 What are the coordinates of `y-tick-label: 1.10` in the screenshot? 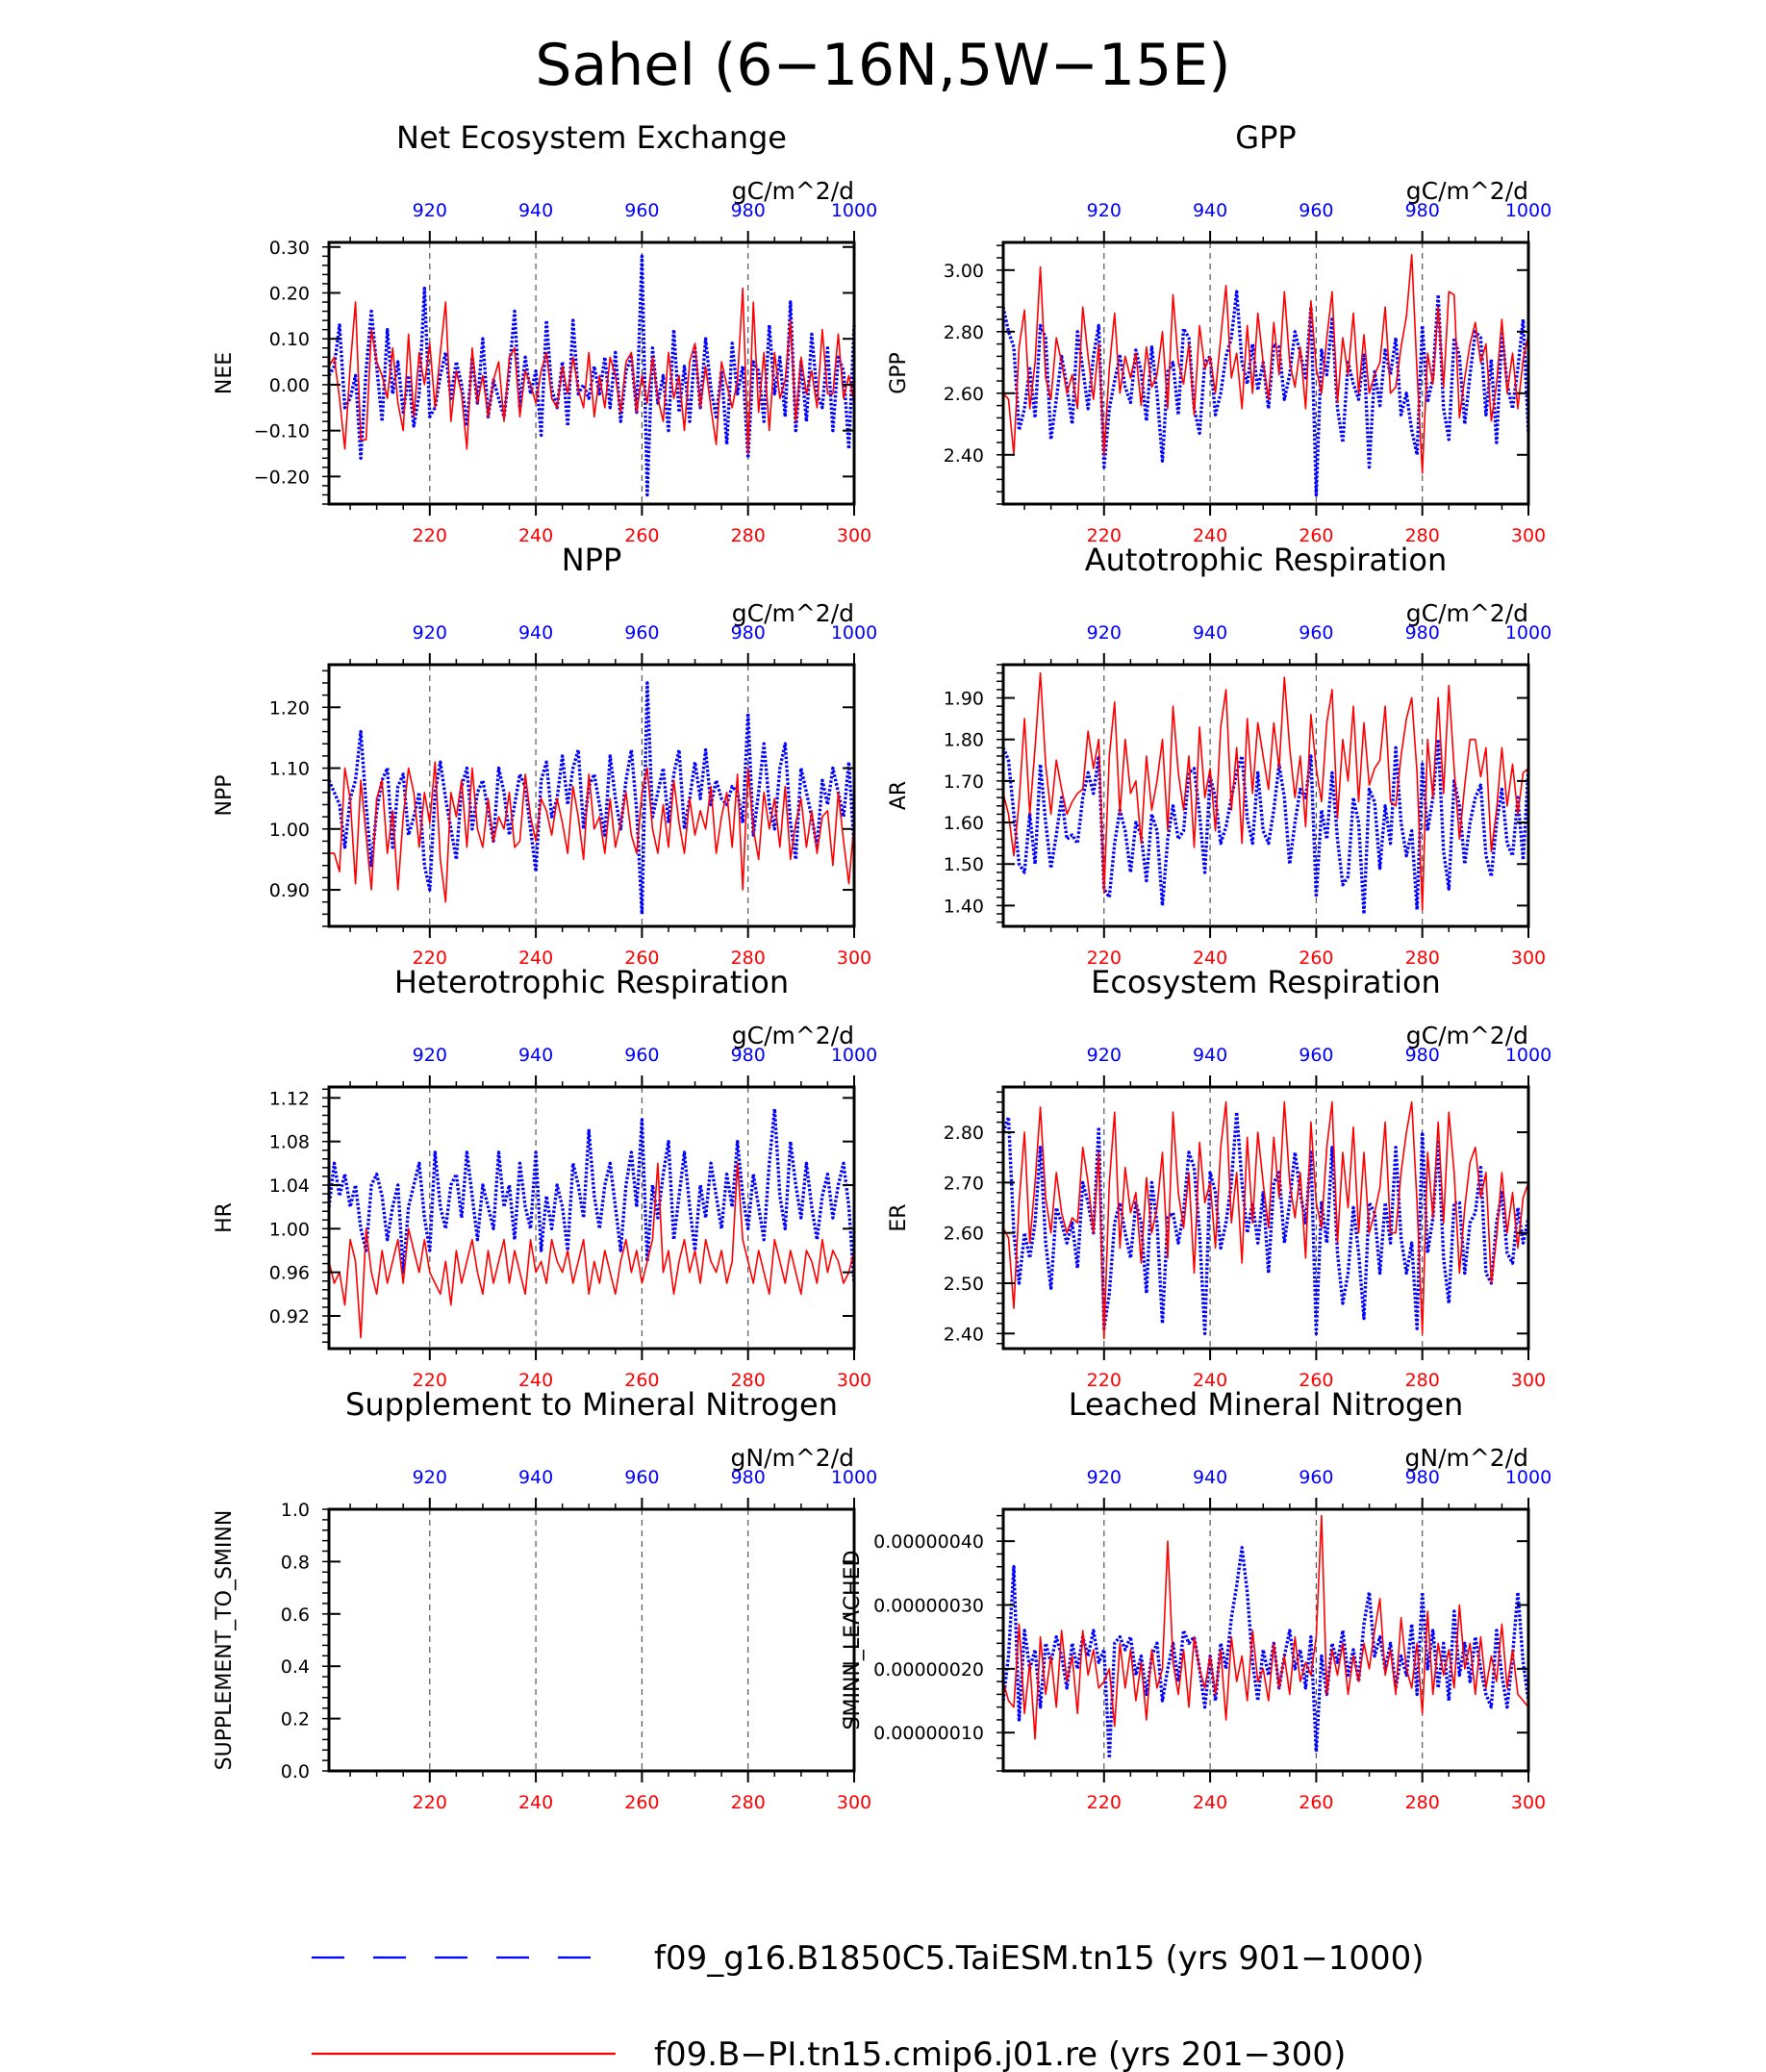 It's located at (289, 770).